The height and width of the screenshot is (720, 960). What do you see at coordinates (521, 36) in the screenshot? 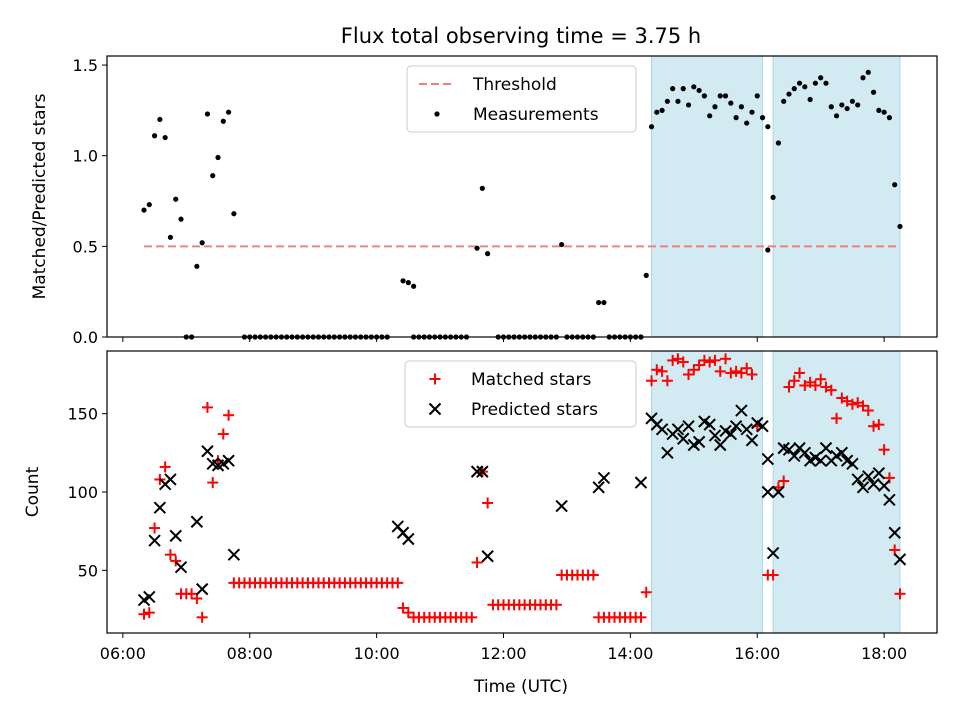
I see `figure-title: Flux total observing time = 3.75 h` at bounding box center [521, 36].